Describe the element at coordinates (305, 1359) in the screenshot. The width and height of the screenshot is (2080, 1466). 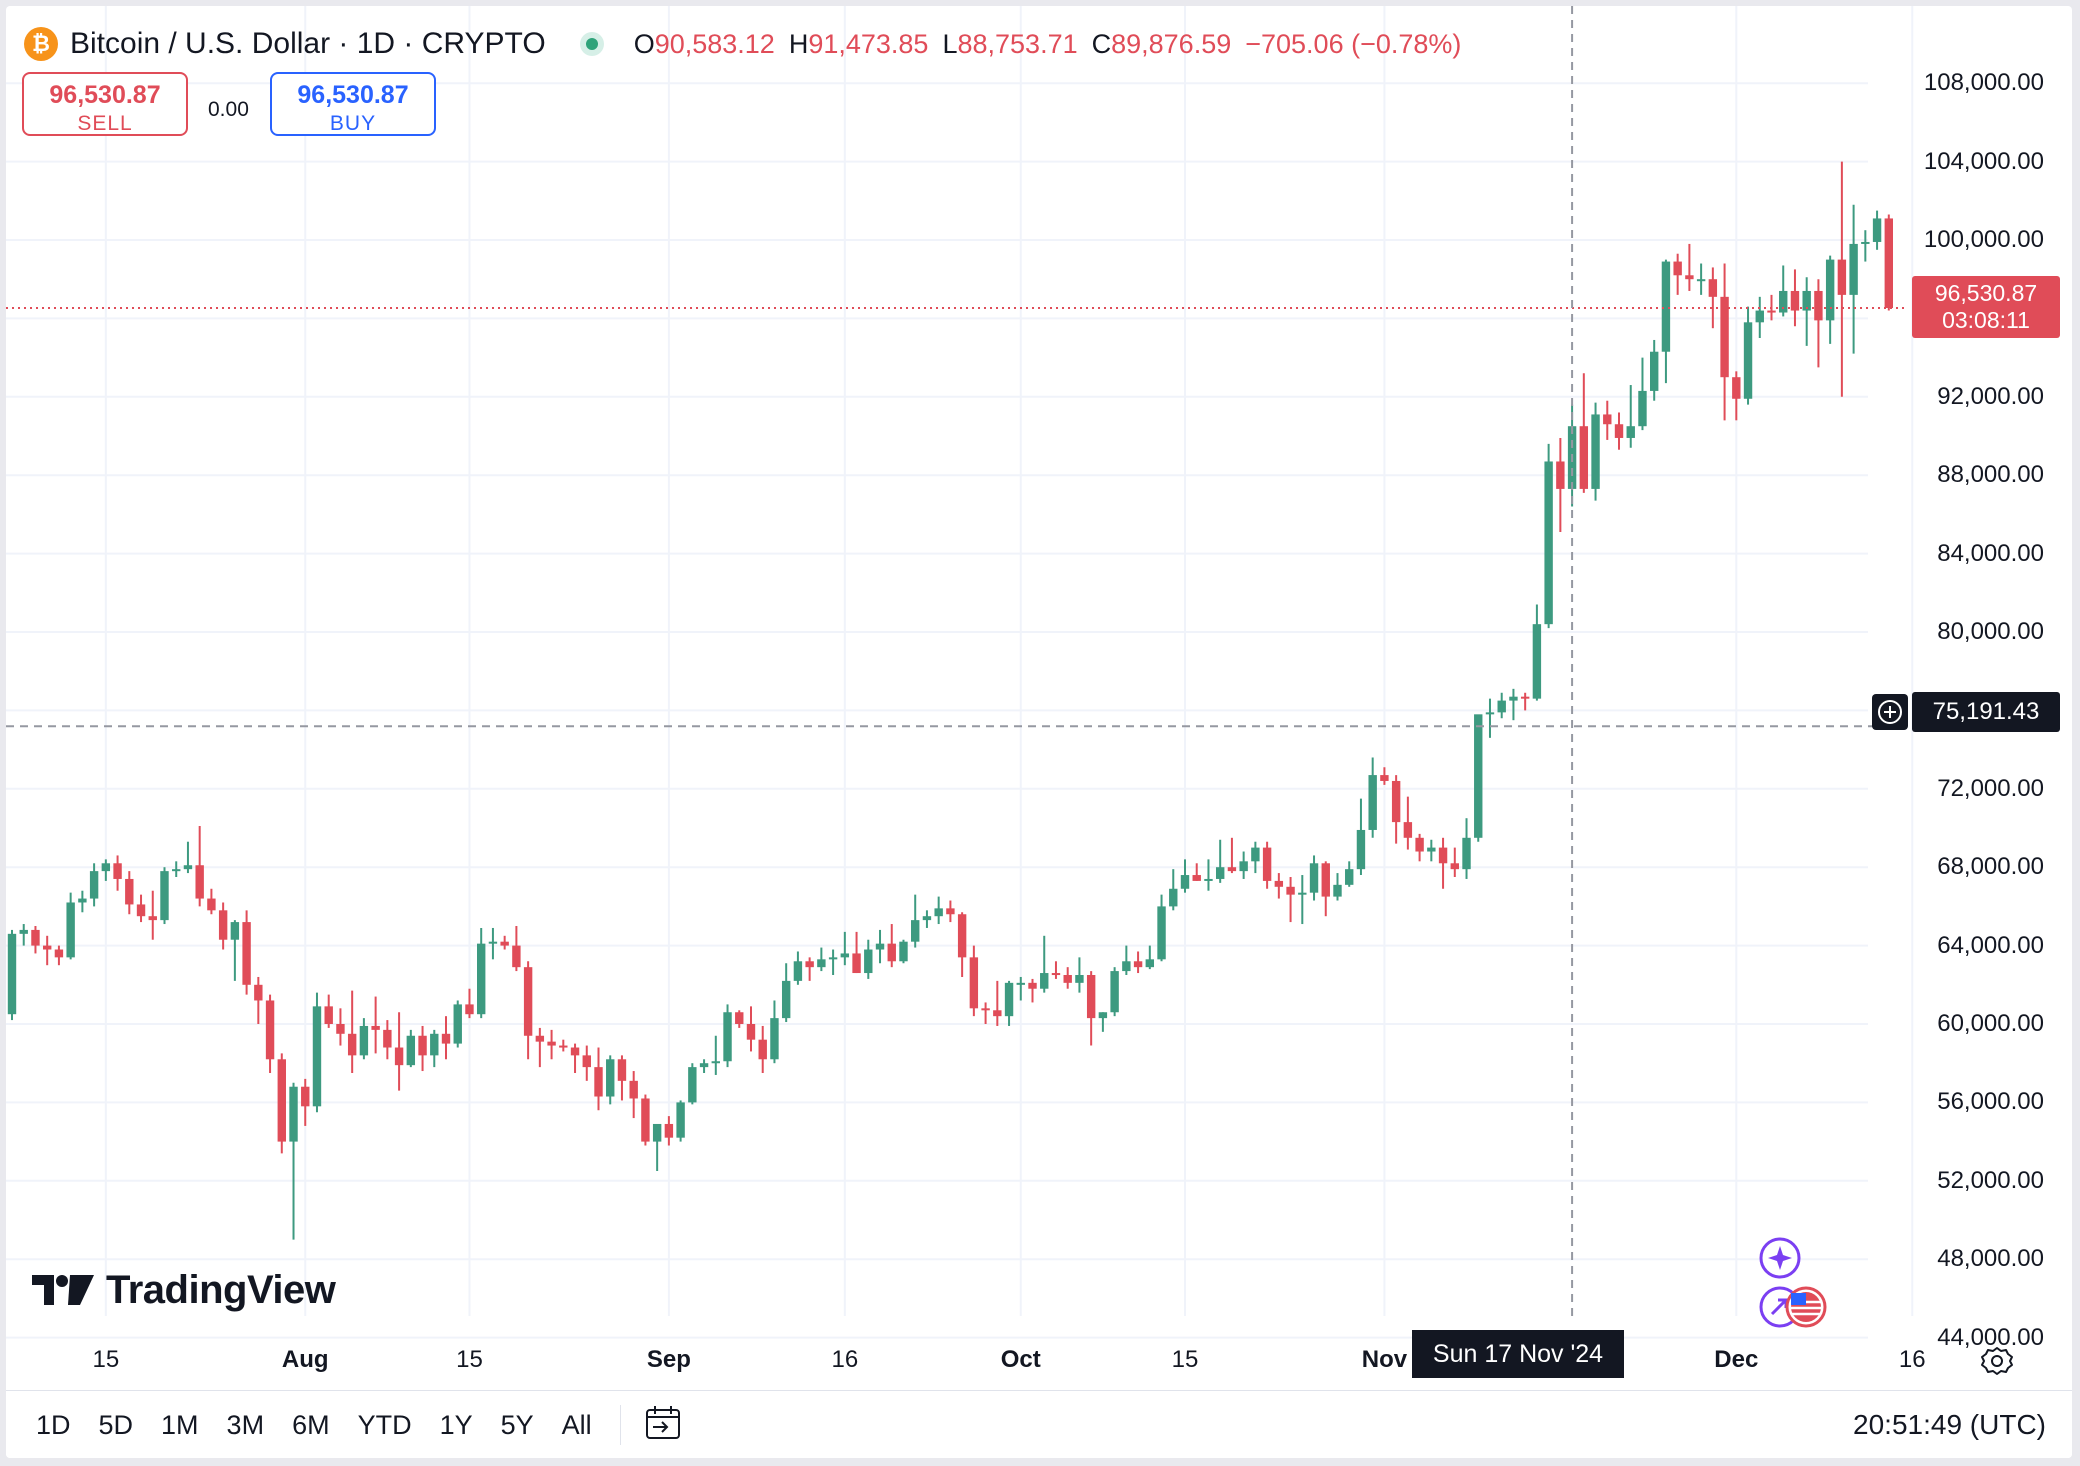
I see `time-axis-label: Aug` at that location.